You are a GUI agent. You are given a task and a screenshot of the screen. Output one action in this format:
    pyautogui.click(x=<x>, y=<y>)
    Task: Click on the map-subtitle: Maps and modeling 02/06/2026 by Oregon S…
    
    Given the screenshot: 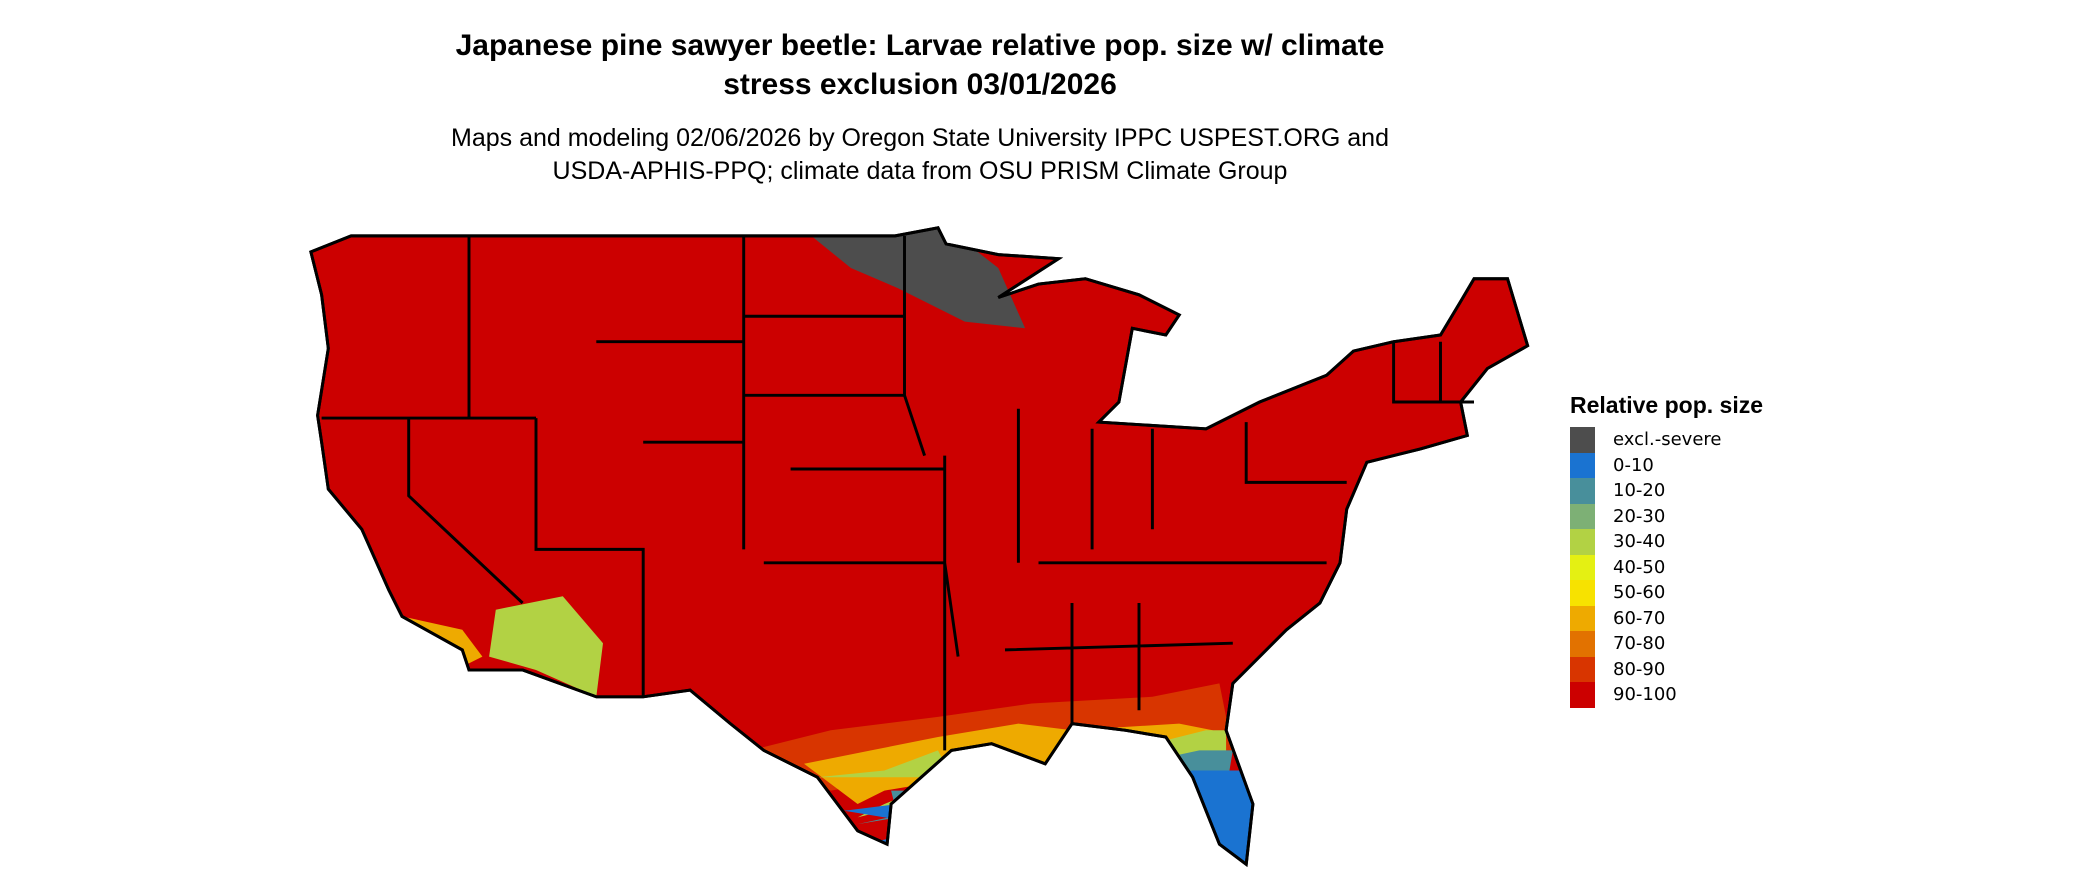 What is the action you would take?
    pyautogui.click(x=920, y=155)
    